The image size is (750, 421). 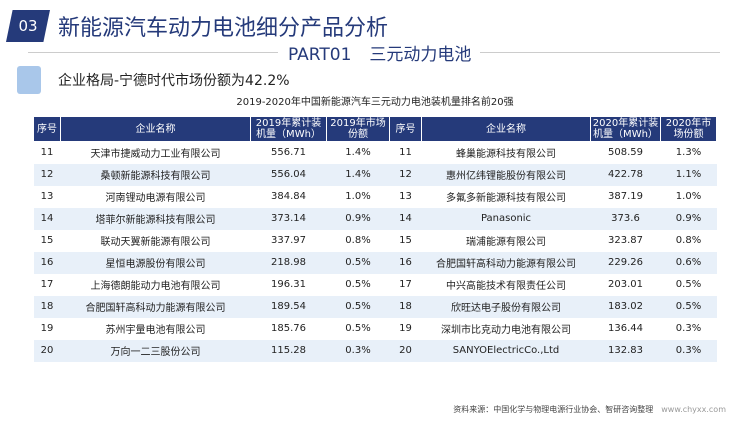 I want to click on table-cell: 多氟多新能源科技有限公司, so click(x=506, y=198).